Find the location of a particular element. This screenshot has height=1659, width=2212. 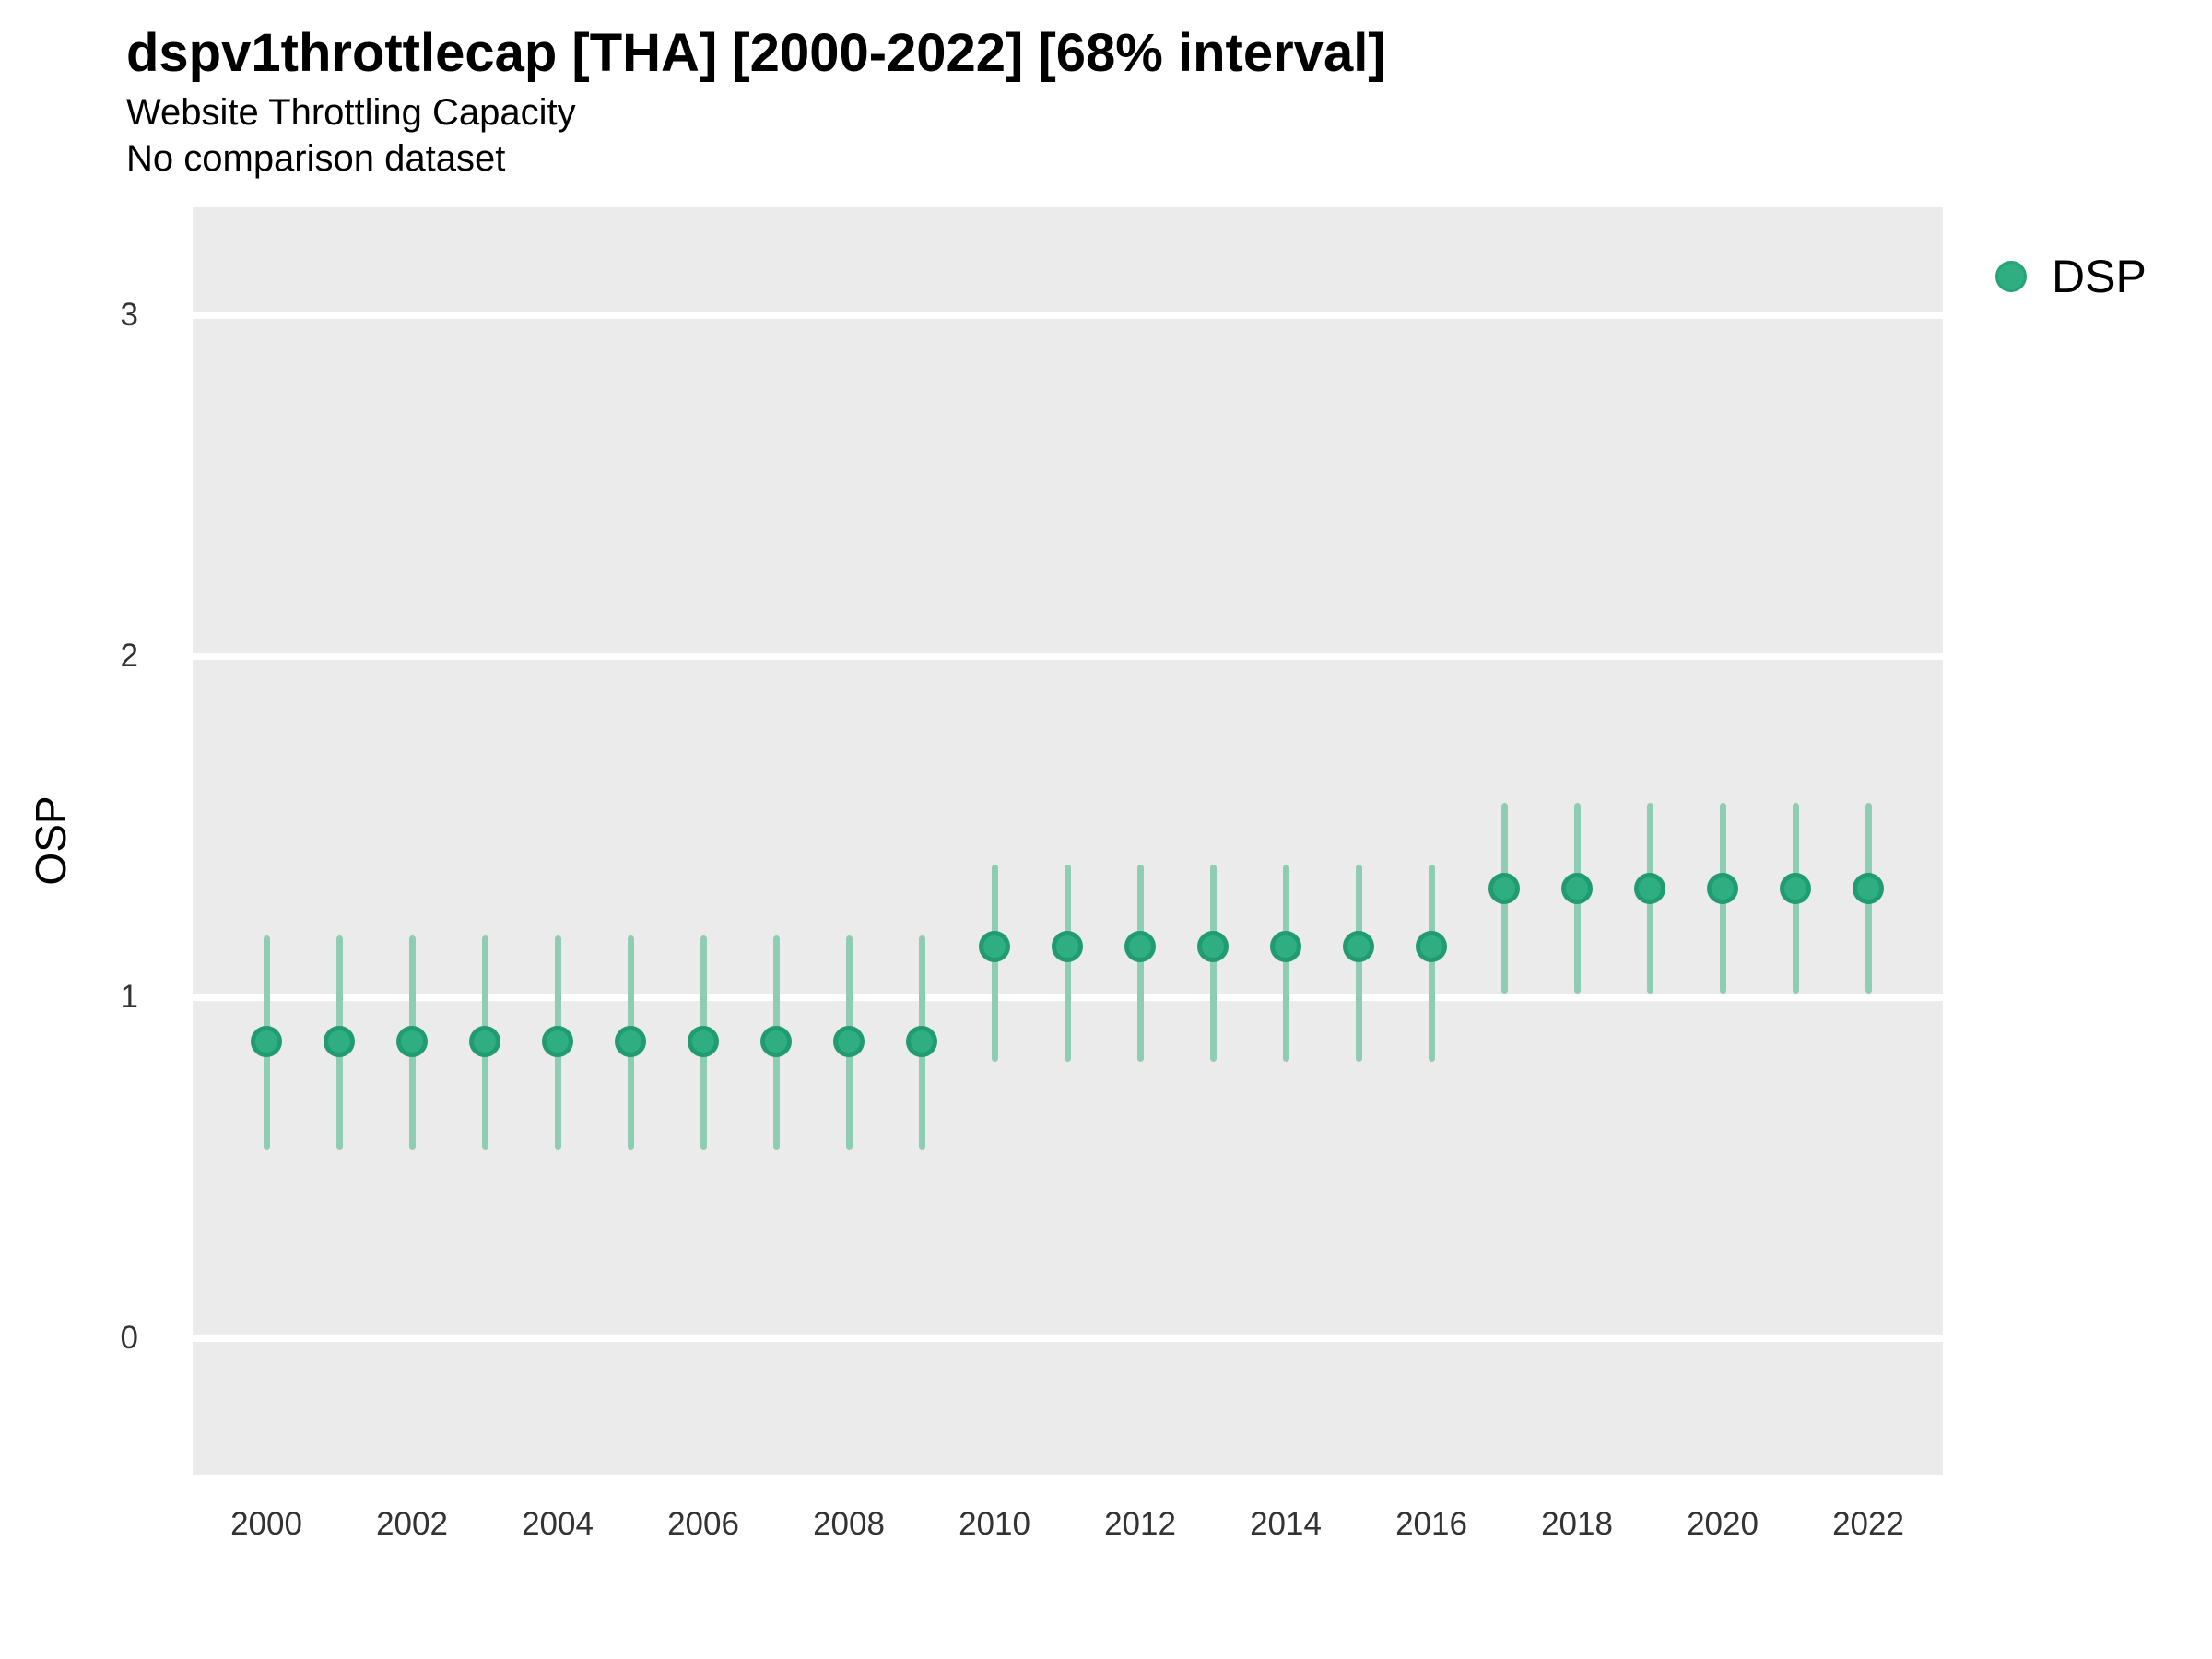

point-2006 is located at coordinates (703, 1042).